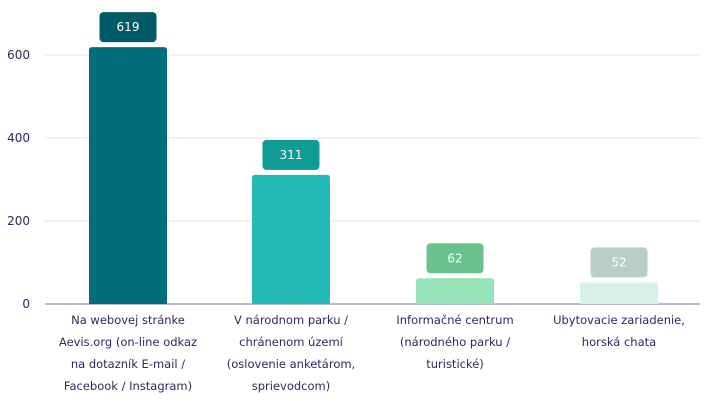 The height and width of the screenshot is (401, 709). I want to click on y-axis: 0 200 400 600, so click(18, 179).